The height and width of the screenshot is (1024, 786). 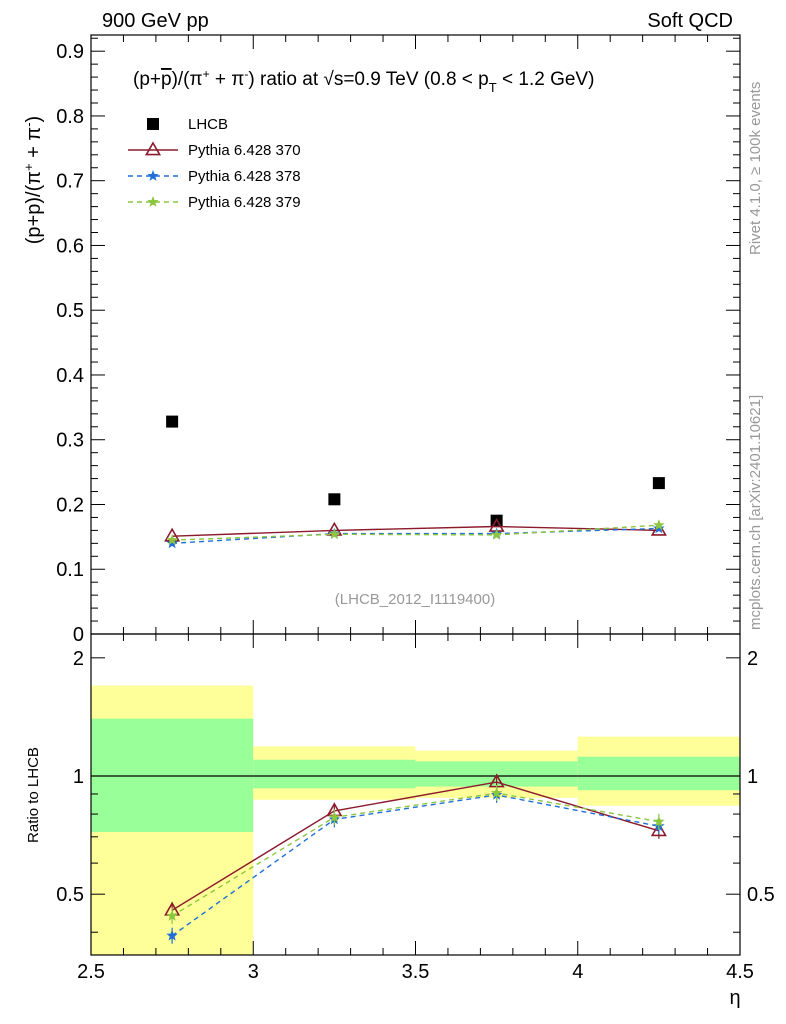 I want to click on x-tick-label: 2.5, so click(x=91, y=972).